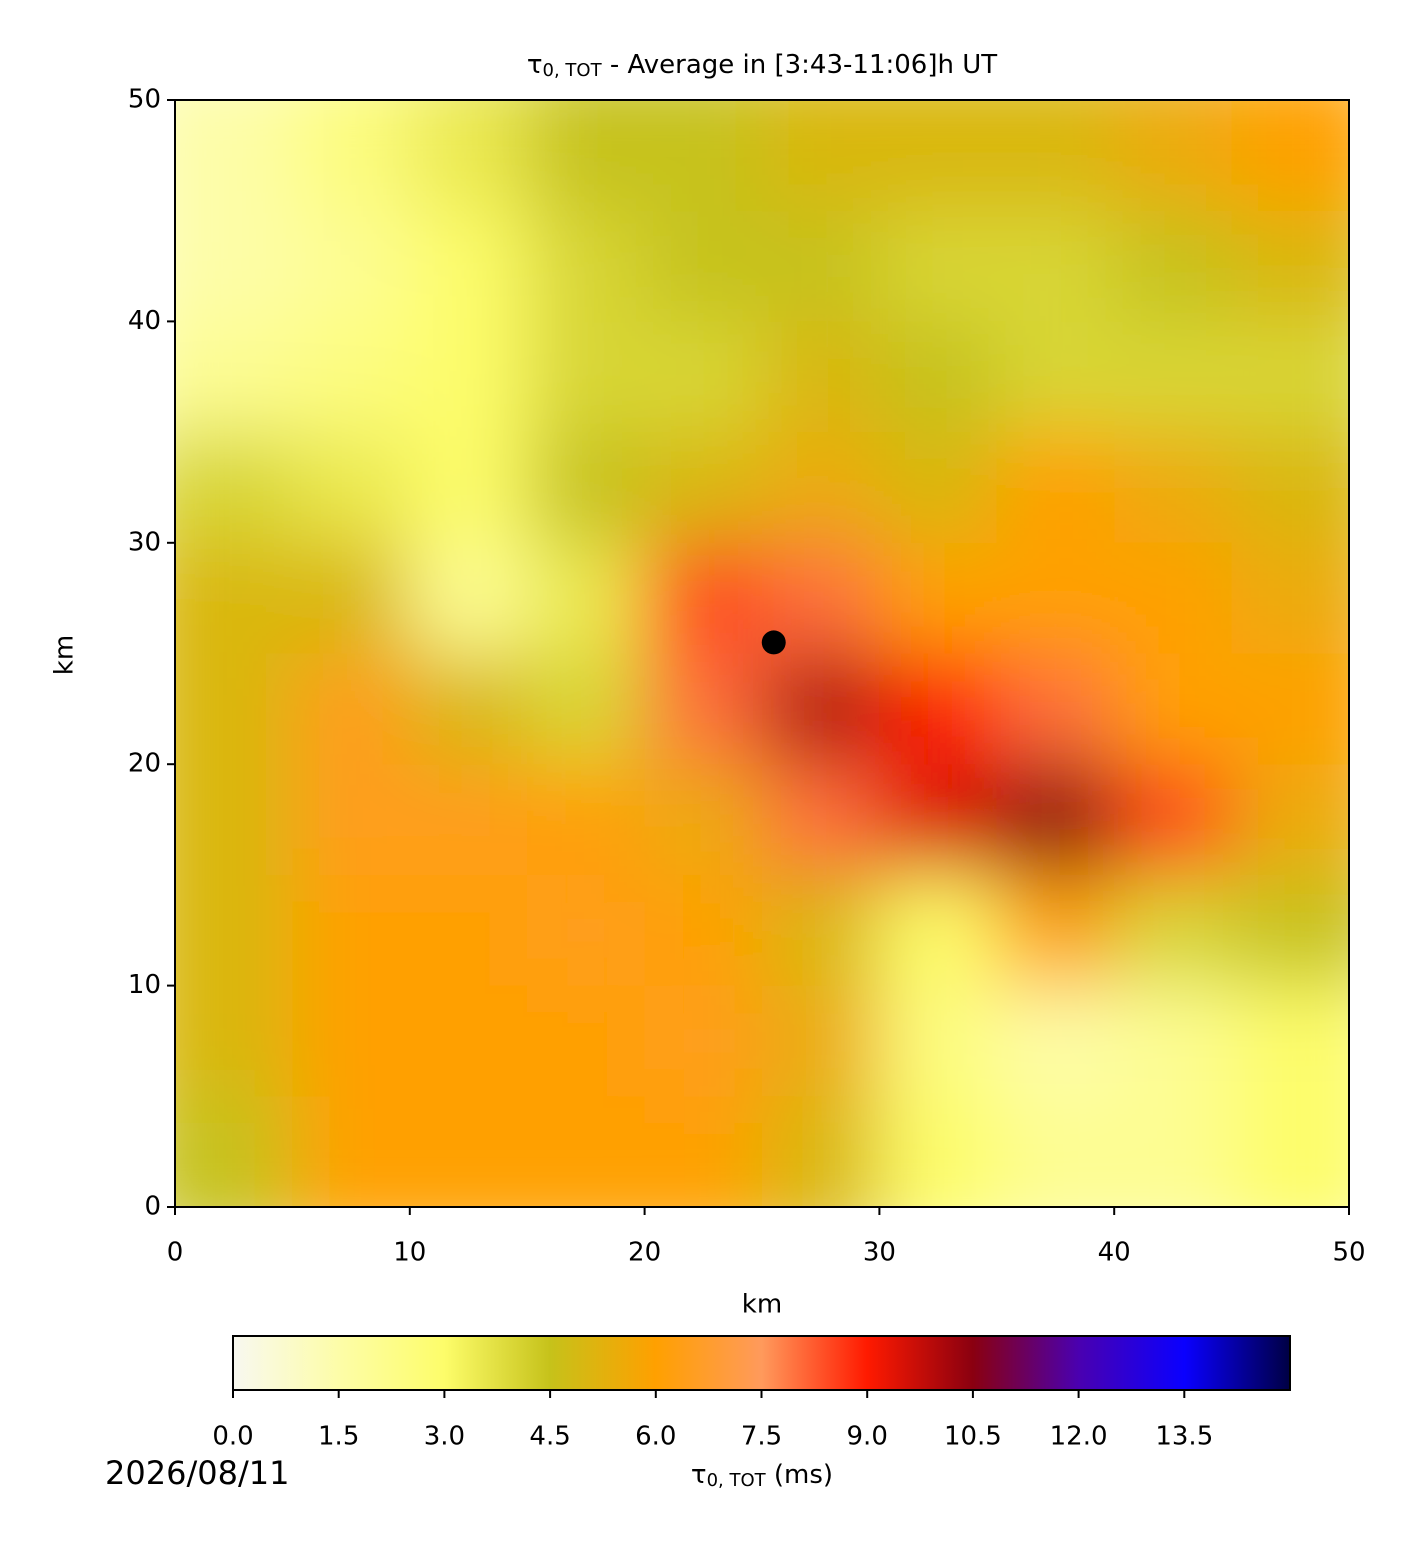 The image size is (1418, 1560). What do you see at coordinates (699, 1475) in the screenshot?
I see `colorbar-symbol: τ` at bounding box center [699, 1475].